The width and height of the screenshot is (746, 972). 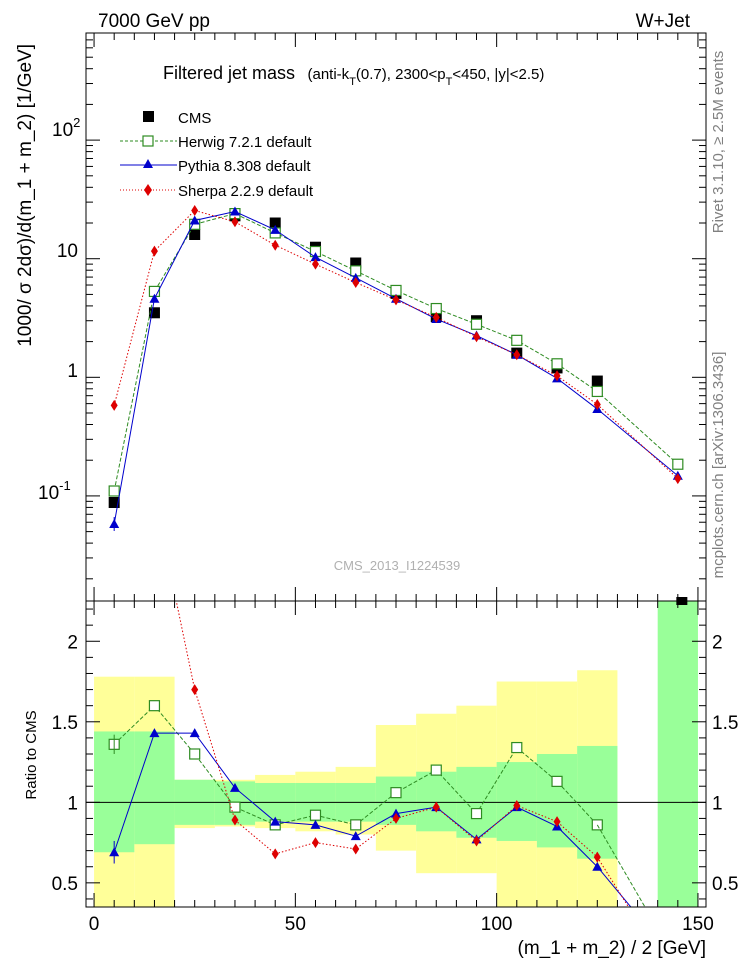 What do you see at coordinates (245, 142) in the screenshot?
I see `legend-herwig-label: Herwig 7.2.1 default` at bounding box center [245, 142].